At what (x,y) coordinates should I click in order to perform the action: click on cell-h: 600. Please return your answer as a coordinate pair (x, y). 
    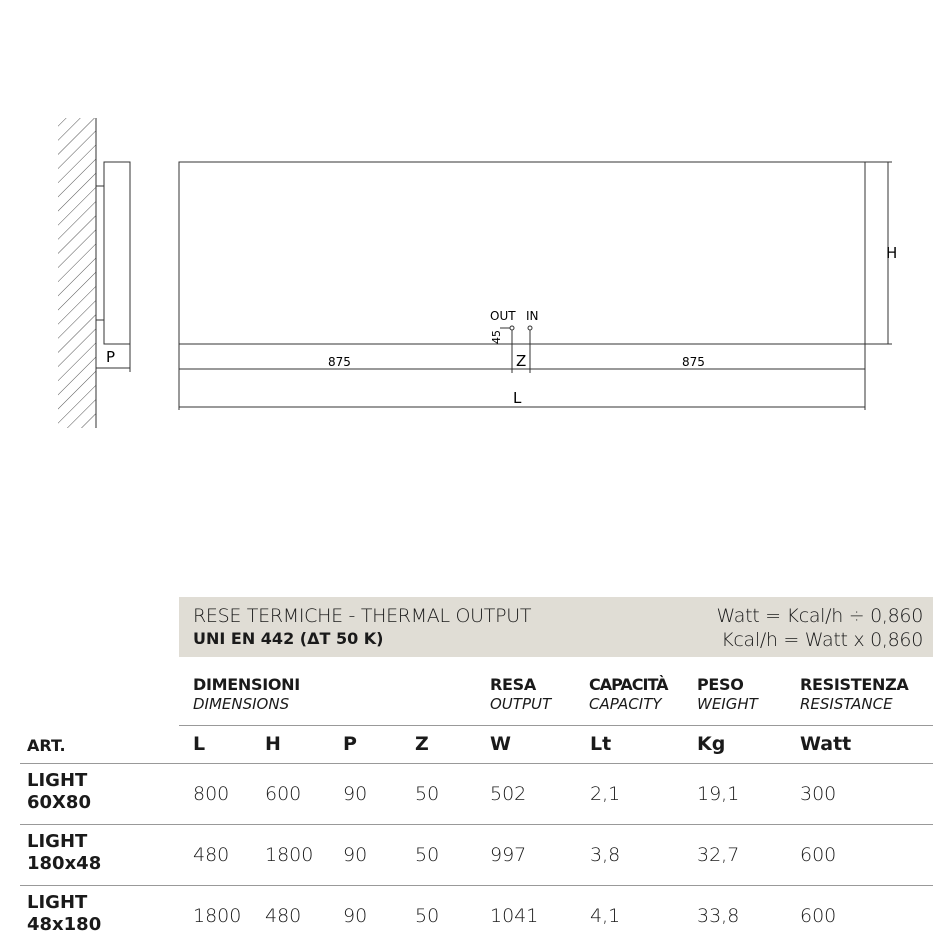
    Looking at the image, I should click on (283, 794).